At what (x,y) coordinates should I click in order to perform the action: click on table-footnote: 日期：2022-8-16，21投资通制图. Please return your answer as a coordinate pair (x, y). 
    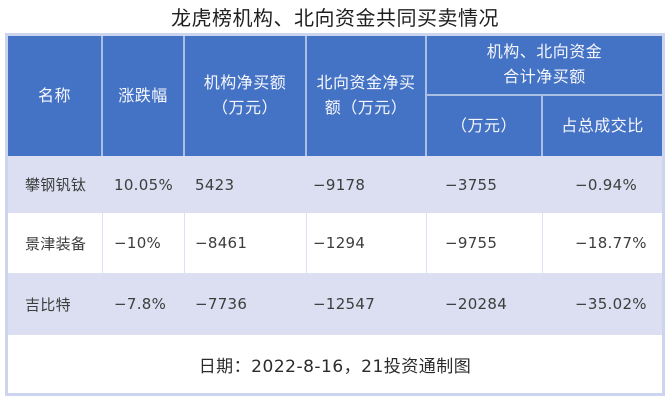
    Looking at the image, I should click on (335, 364).